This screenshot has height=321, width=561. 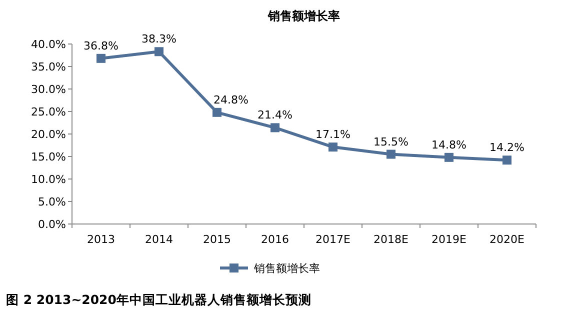 What do you see at coordinates (101, 239) in the screenshot?
I see `x-tick-label: 2013` at bounding box center [101, 239].